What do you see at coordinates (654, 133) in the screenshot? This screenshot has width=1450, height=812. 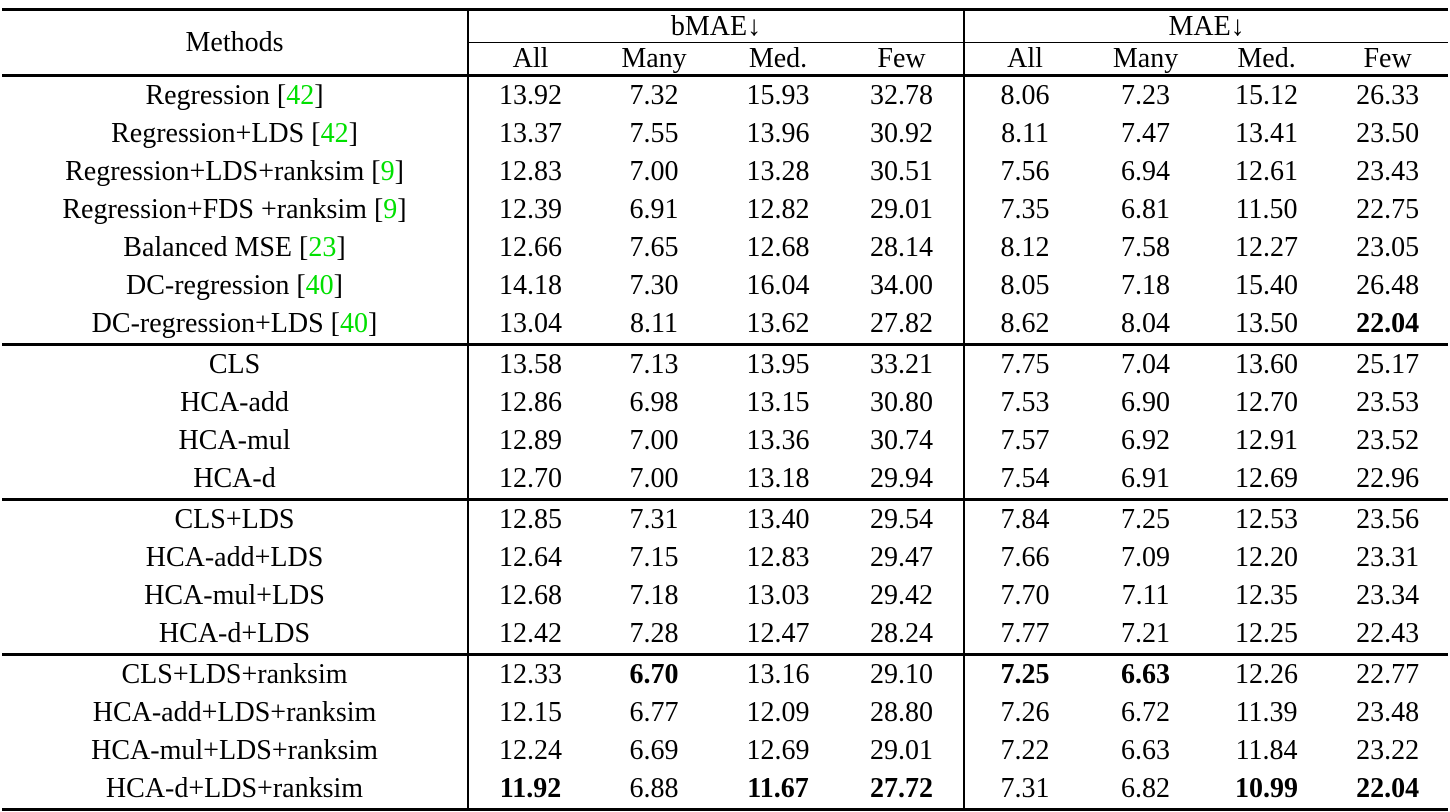 I see `value-cell: 7.55` at bounding box center [654, 133].